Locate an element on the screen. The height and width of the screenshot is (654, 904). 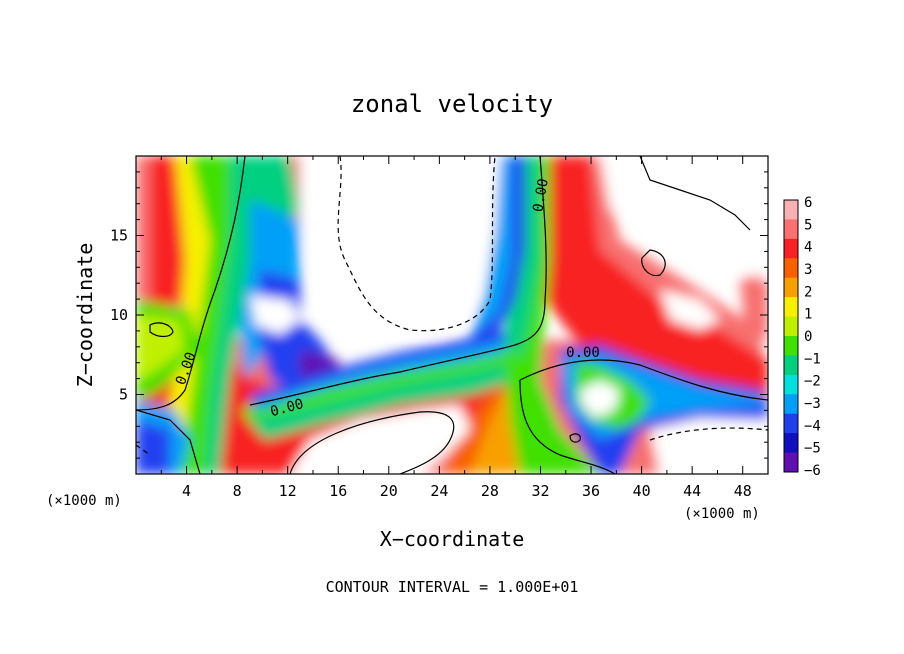
colorbar-label: 2 is located at coordinates (808, 292).